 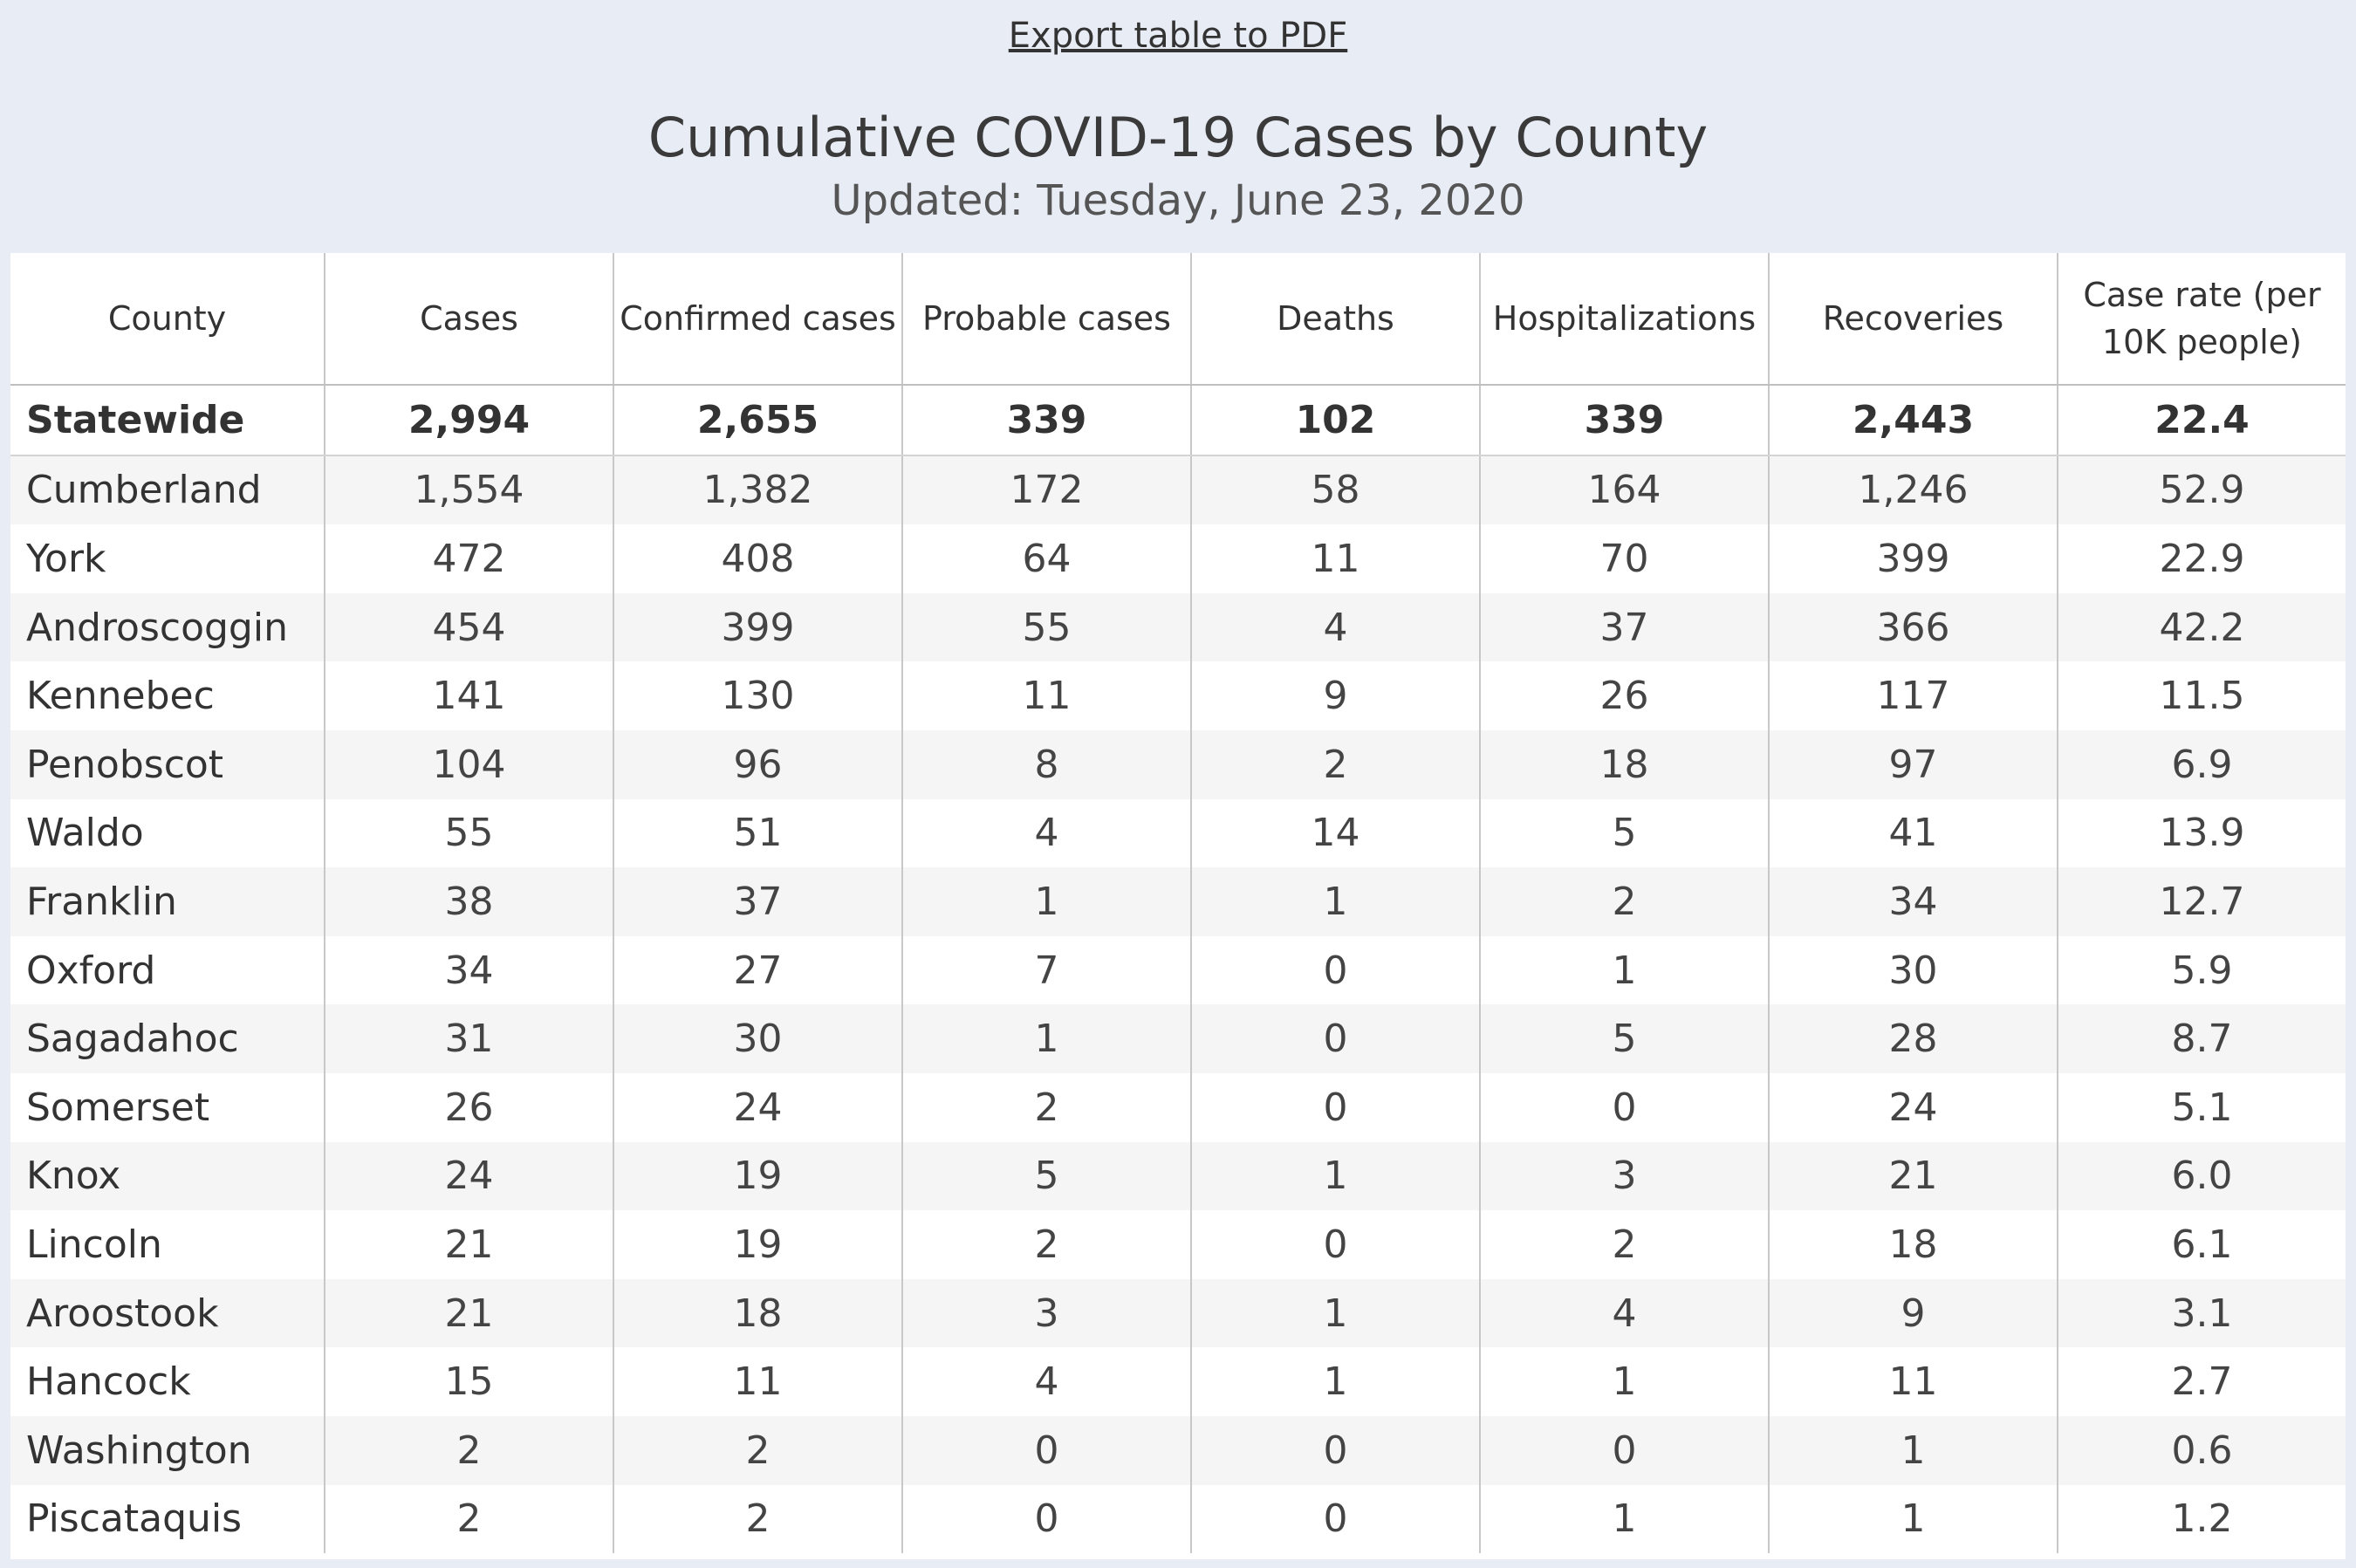 What do you see at coordinates (1913, 627) in the screenshot?
I see `table-cell: 366` at bounding box center [1913, 627].